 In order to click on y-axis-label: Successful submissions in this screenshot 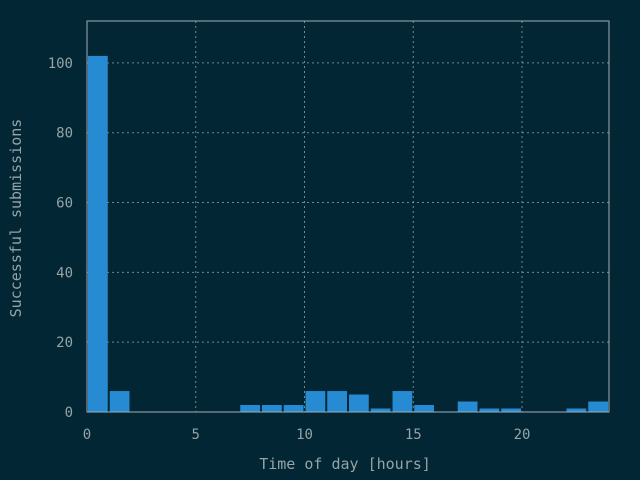, I will do `click(16, 218)`.